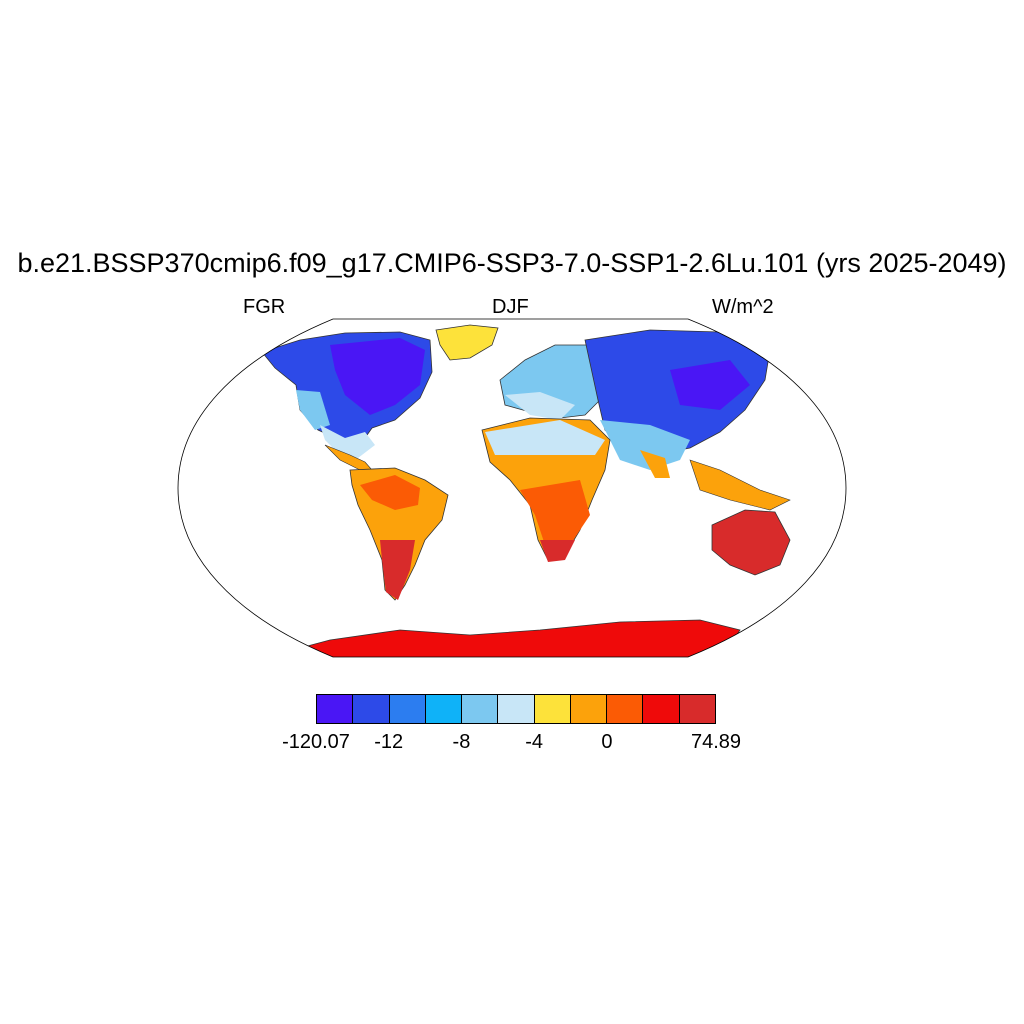 The height and width of the screenshot is (1024, 1024). What do you see at coordinates (607, 742) in the screenshot?
I see `colorbar-tick-label: 0` at bounding box center [607, 742].